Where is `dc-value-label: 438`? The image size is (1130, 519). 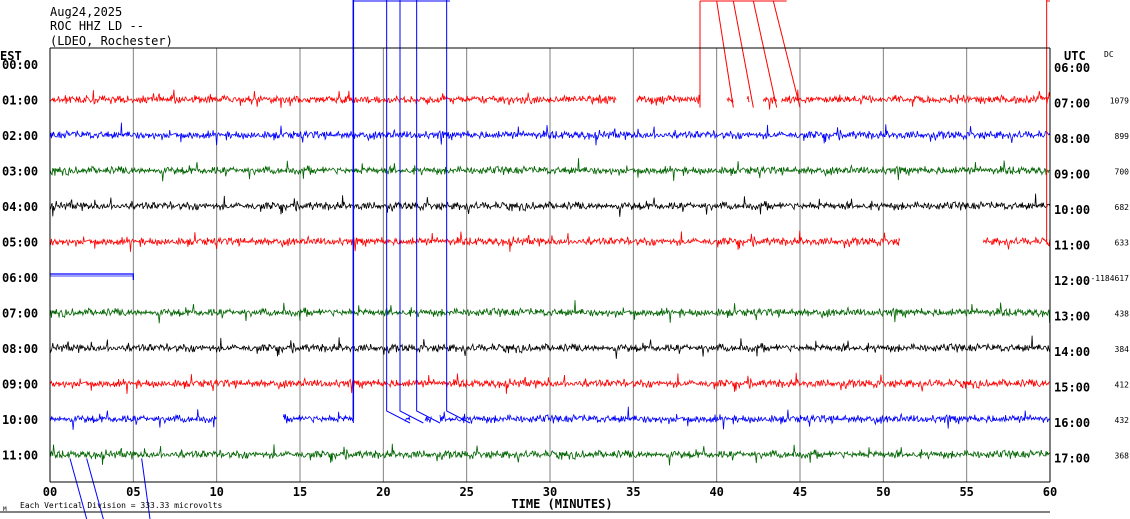 dc-value-label: 438 is located at coordinates (1122, 314).